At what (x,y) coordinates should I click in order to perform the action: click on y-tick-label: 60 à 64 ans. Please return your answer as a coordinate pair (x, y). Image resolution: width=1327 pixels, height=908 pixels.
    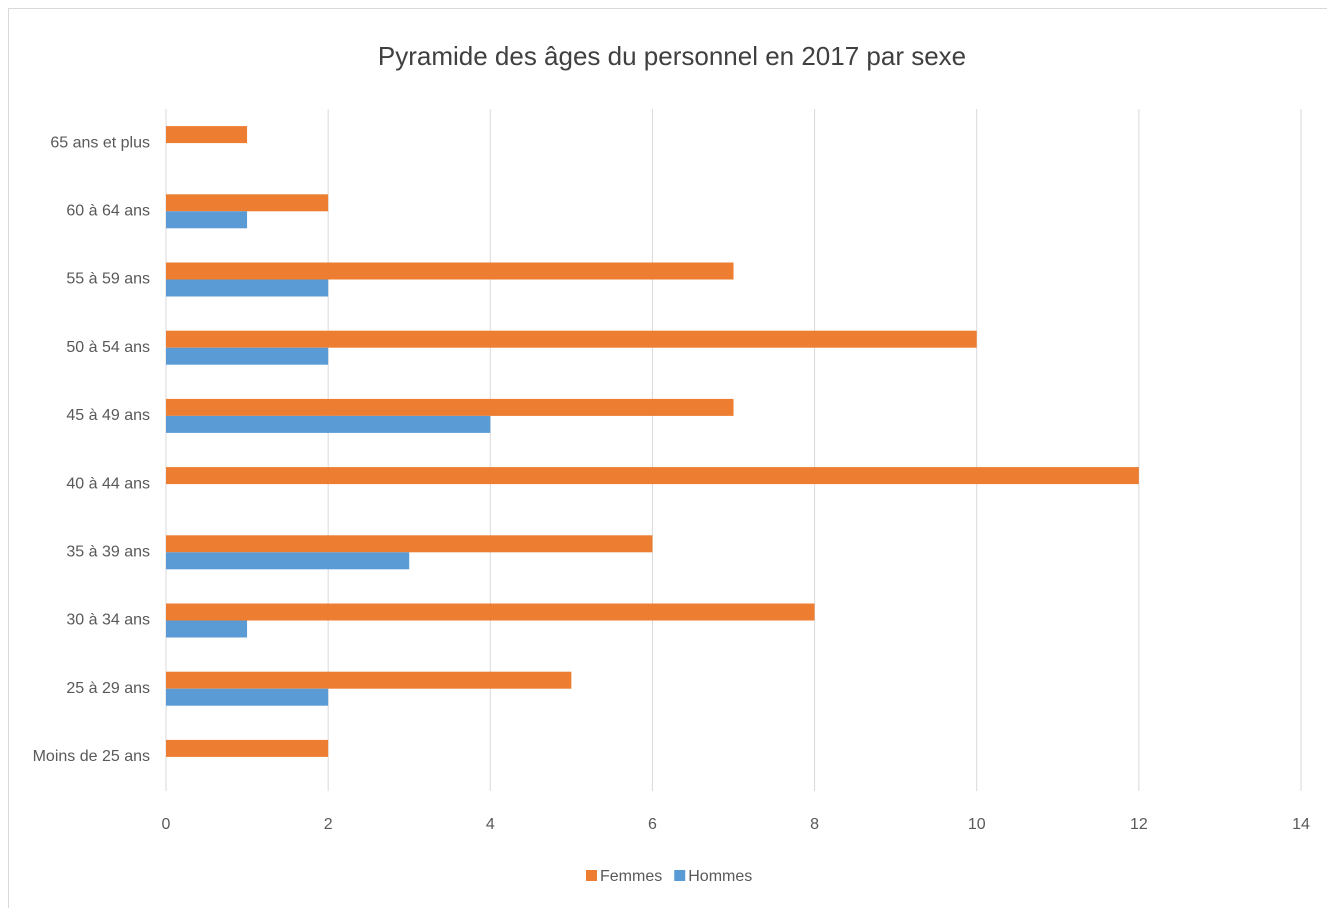
    Looking at the image, I should click on (108, 211).